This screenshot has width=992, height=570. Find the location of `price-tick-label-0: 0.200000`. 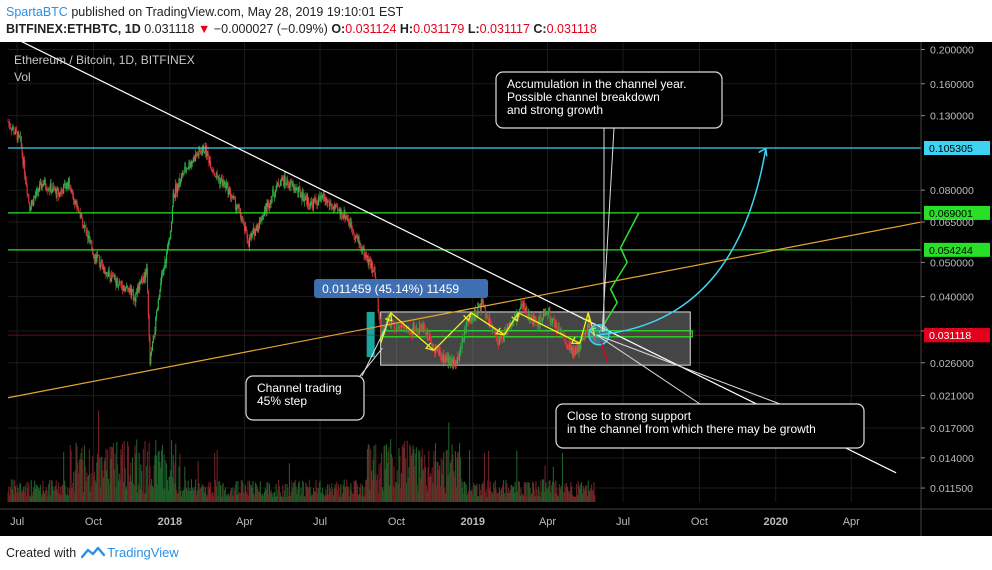

price-tick-label-0: 0.200000 is located at coordinates (952, 50).